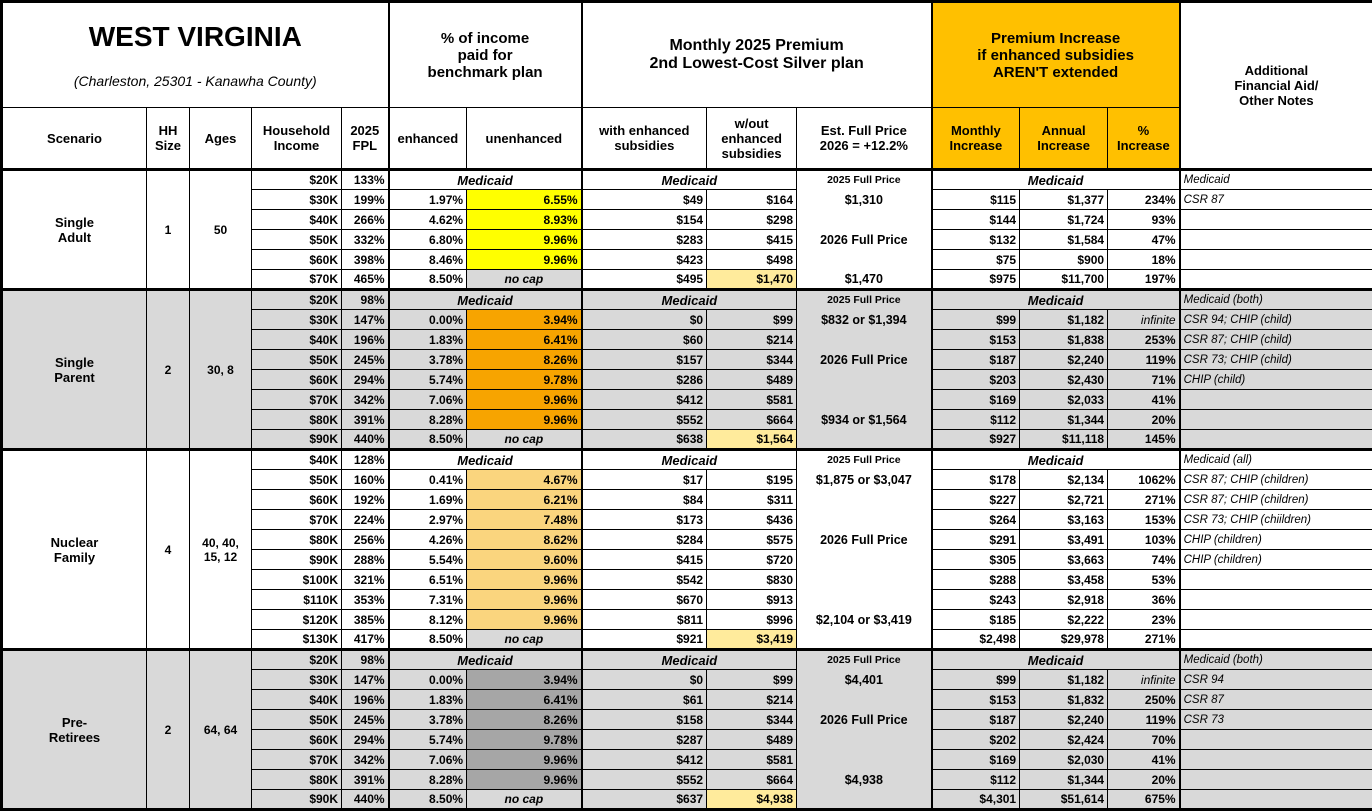  Describe the element at coordinates (428, 580) in the screenshot. I see `enhanced-pct-cell: 6.51%` at that location.